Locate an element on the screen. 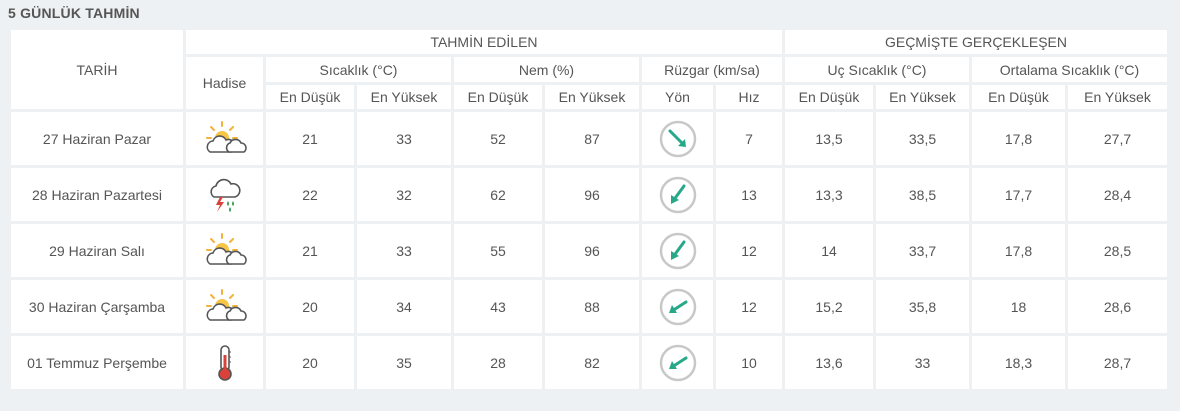 The width and height of the screenshot is (1180, 411). wind-speed-header: Hız is located at coordinates (749, 97).